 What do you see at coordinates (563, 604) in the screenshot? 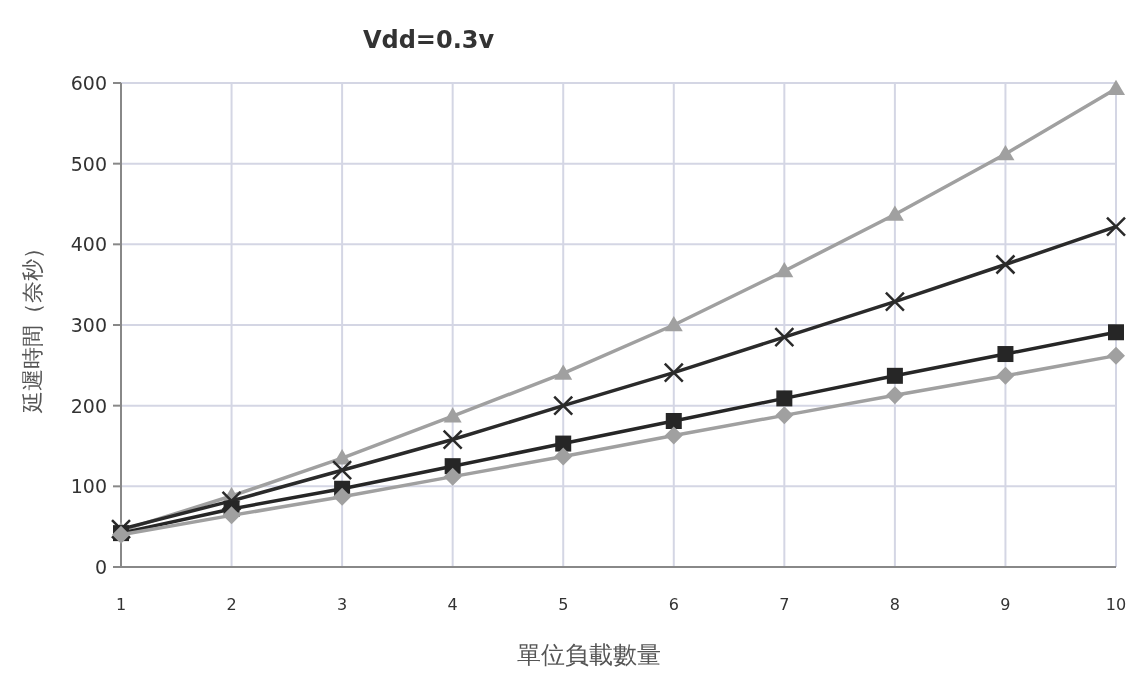
I see `x-tick-label: 5` at bounding box center [563, 604].